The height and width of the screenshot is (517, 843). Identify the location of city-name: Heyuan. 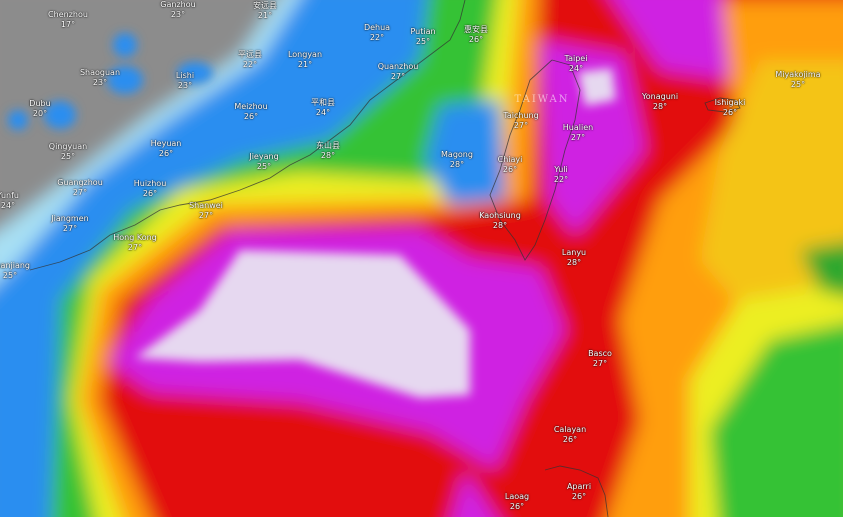
(166, 143).